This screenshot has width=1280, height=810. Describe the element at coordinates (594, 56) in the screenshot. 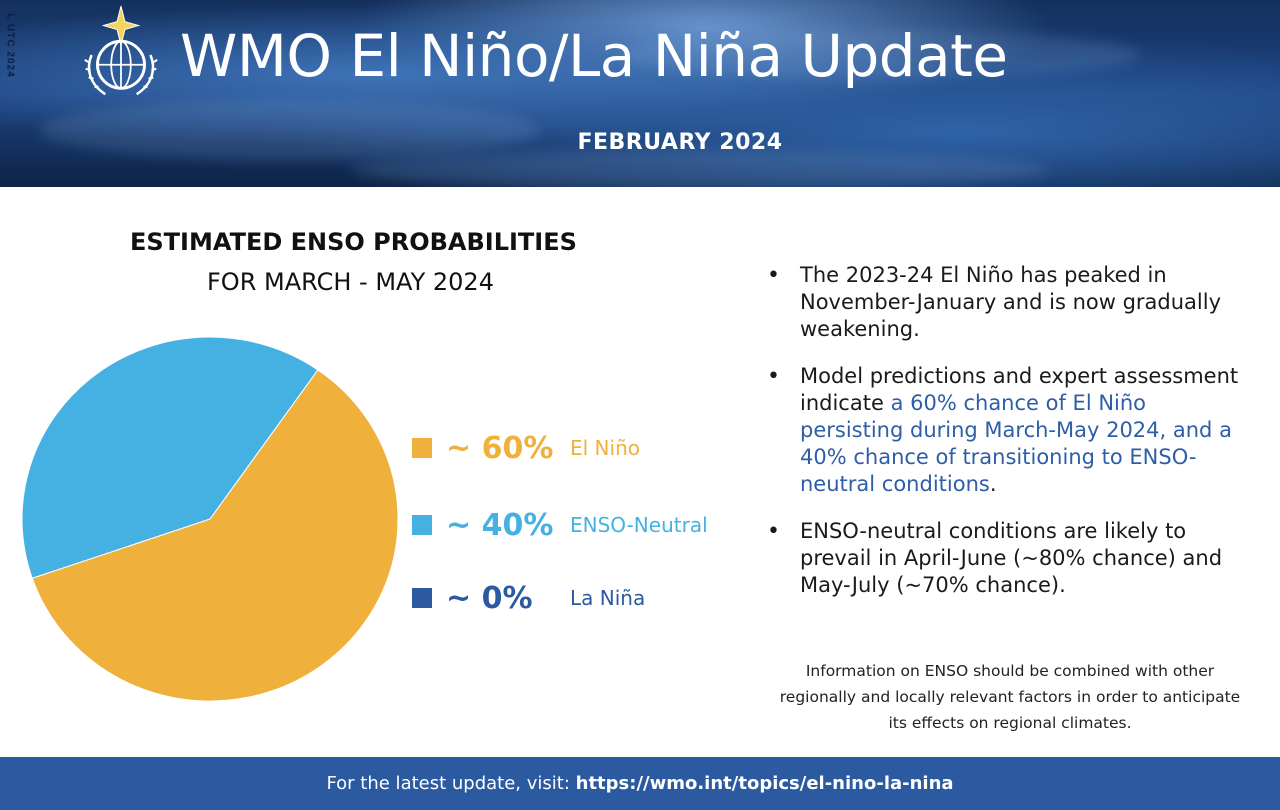

I see `page-title: WMO El Niño/La Niña Update` at that location.